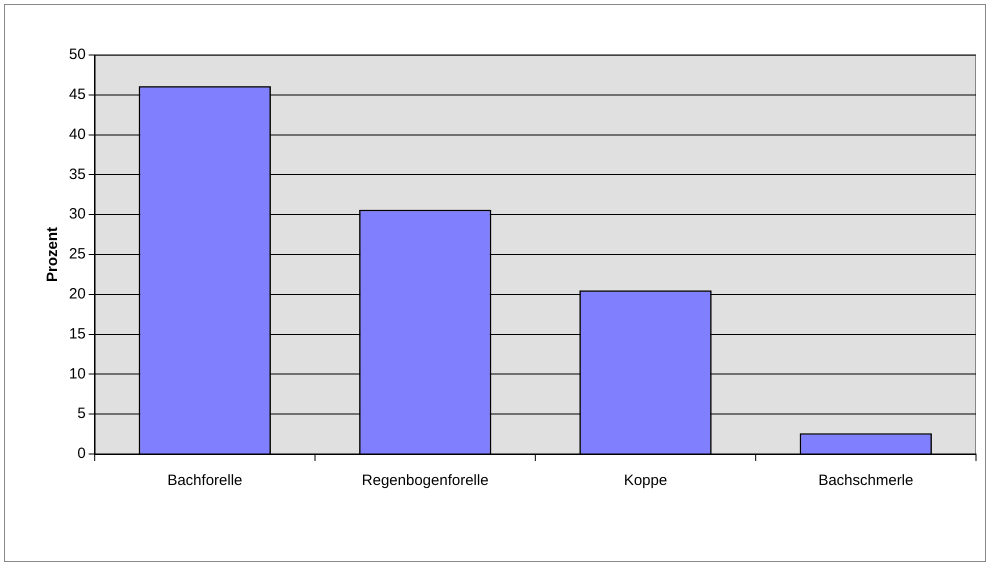  What do you see at coordinates (77, 254) in the screenshot?
I see `y-tick-label: 25` at bounding box center [77, 254].